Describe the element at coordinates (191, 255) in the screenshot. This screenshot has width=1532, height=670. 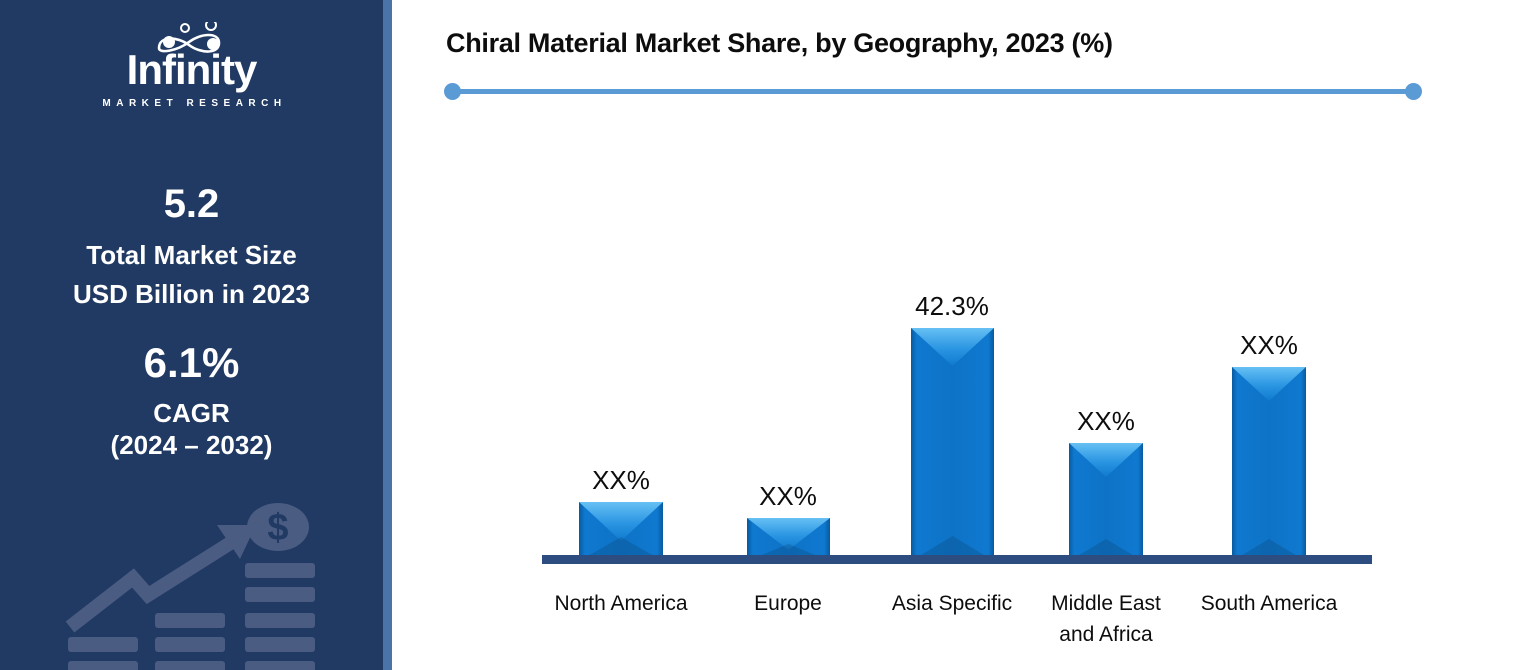
I see `market-size-label-line1: Total Market Size` at that location.